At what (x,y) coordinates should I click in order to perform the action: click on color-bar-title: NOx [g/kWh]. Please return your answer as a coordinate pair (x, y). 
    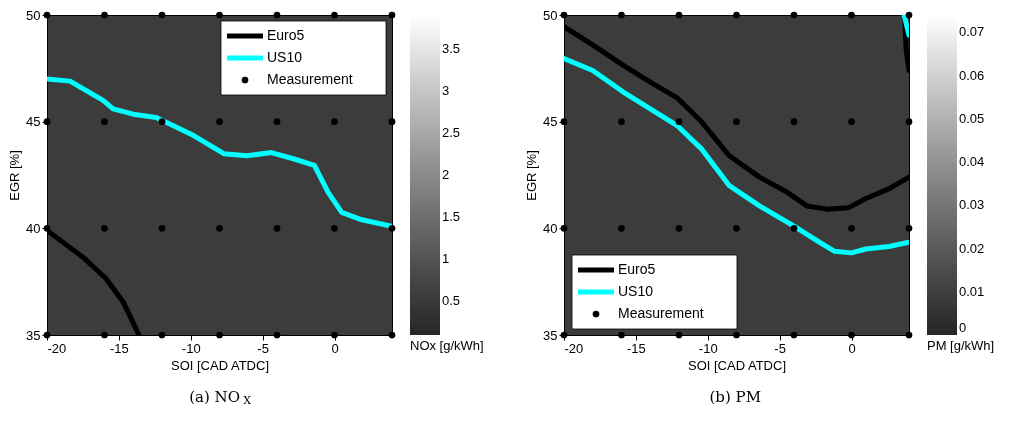
    Looking at the image, I should click on (447, 345).